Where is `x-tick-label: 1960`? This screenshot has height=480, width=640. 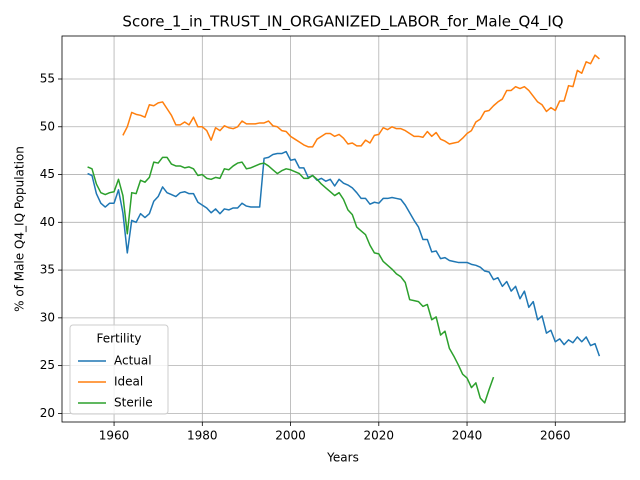 x-tick-label: 1960 is located at coordinates (114, 436).